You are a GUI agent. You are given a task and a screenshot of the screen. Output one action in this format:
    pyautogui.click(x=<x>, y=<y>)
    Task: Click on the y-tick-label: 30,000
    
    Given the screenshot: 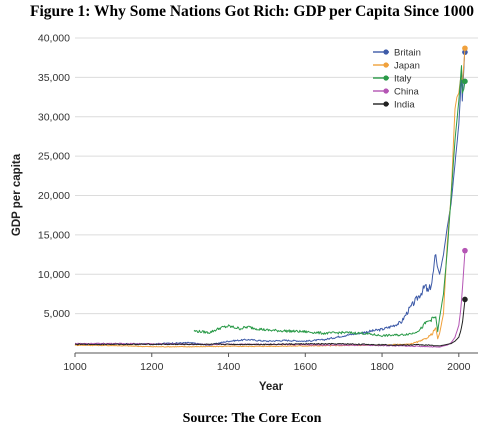 What is the action you would take?
    pyautogui.click(x=54, y=117)
    